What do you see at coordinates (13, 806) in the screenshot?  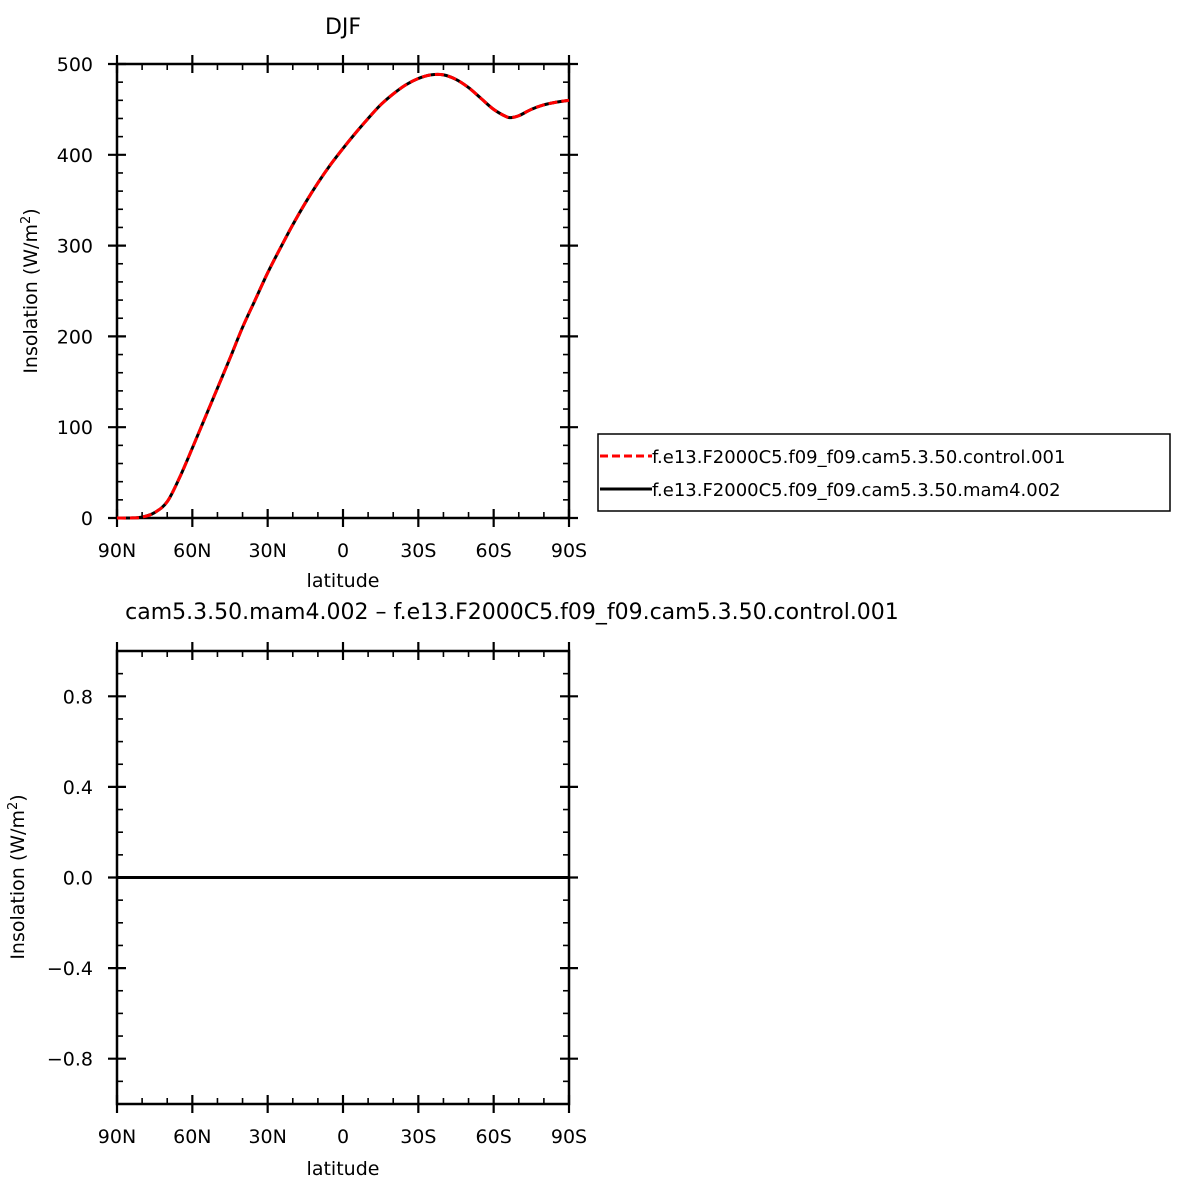 I see `bottom-y-axis-label-superscript: 2` at bounding box center [13, 806].